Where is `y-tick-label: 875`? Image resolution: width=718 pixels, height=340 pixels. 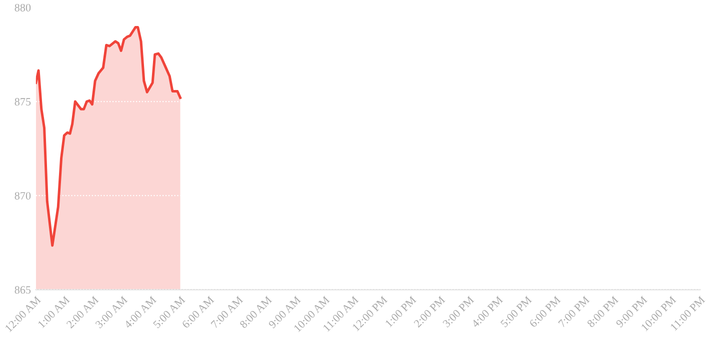 y-tick-label: 875 is located at coordinates (22, 102).